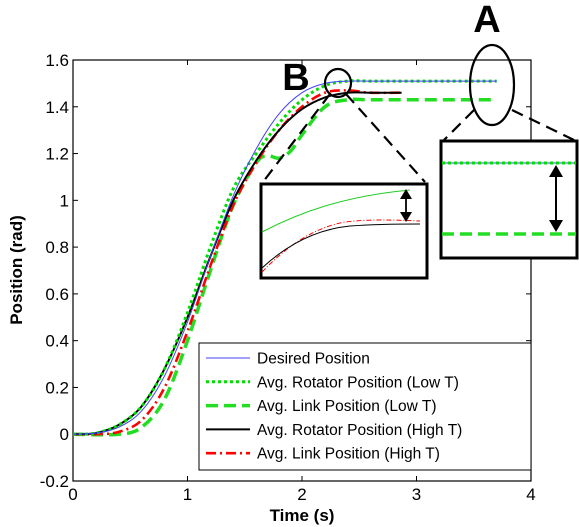 This screenshot has height=527, width=579. What do you see at coordinates (358, 382) in the screenshot?
I see `legend-label-1: Avg. Rotator Position (Low T)` at bounding box center [358, 382].